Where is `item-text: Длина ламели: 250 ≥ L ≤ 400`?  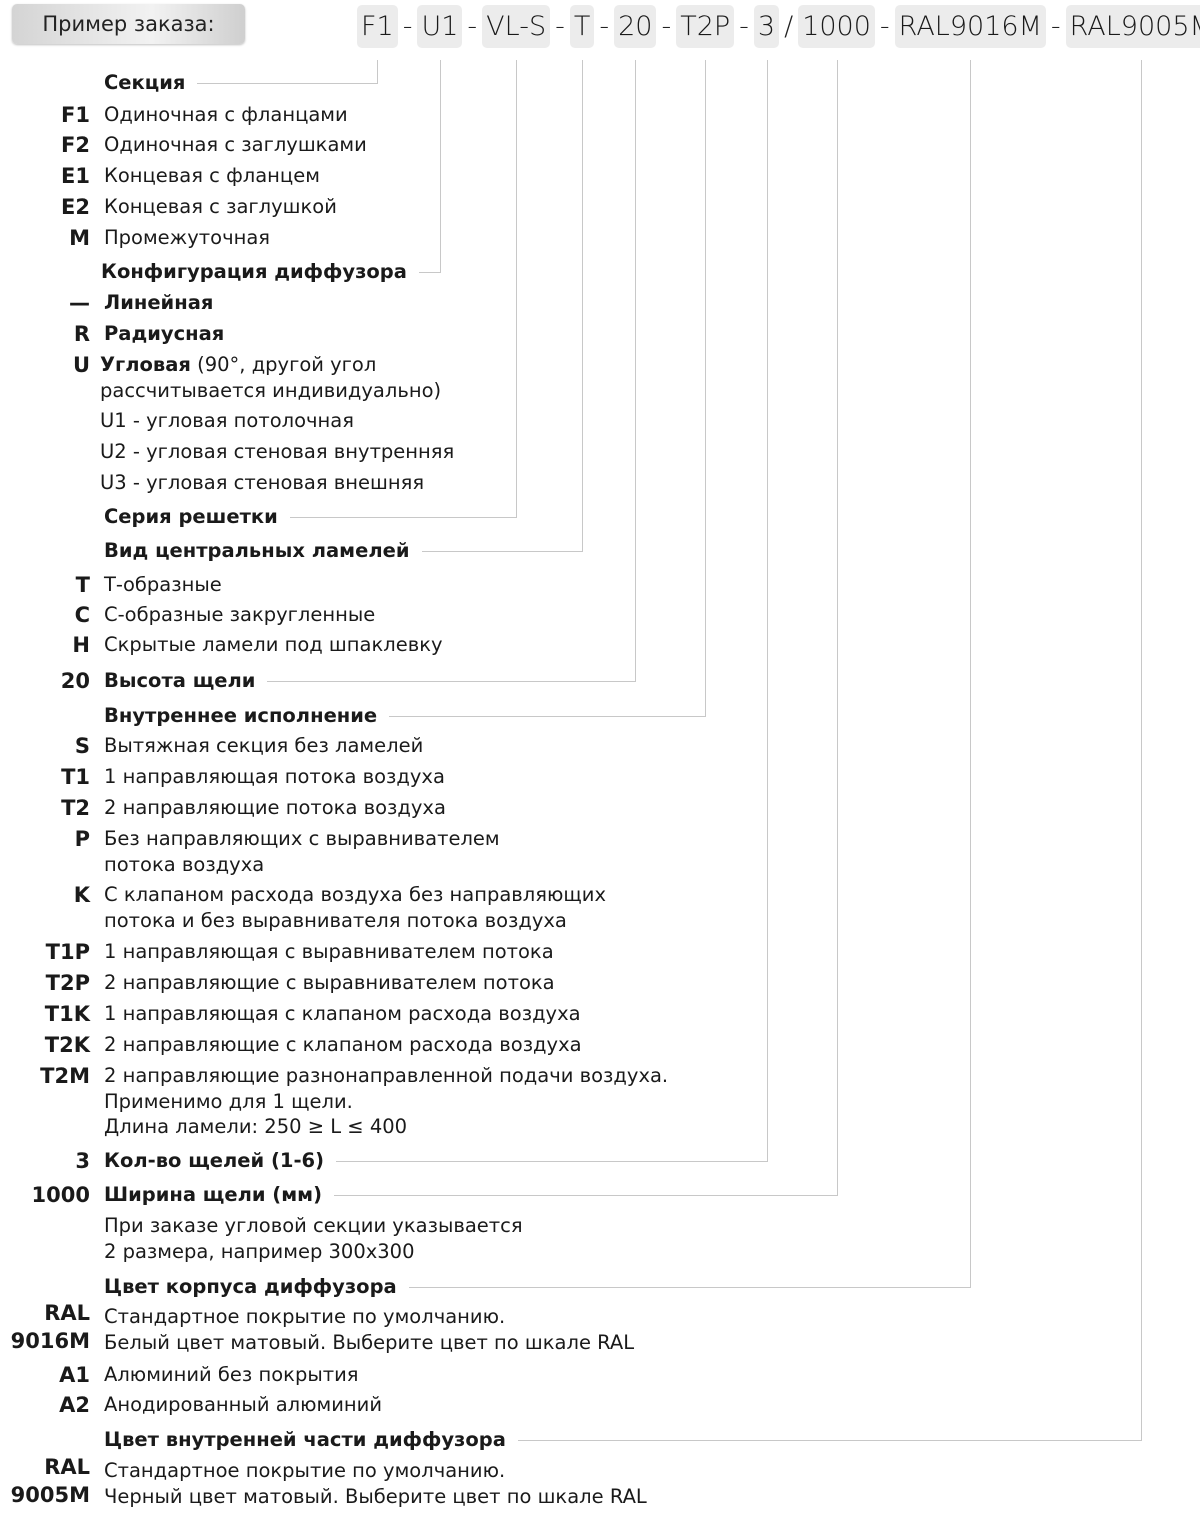
item-text: Длина ламели: 250 ≥ L ≤ 400 is located at coordinates (256, 1126).